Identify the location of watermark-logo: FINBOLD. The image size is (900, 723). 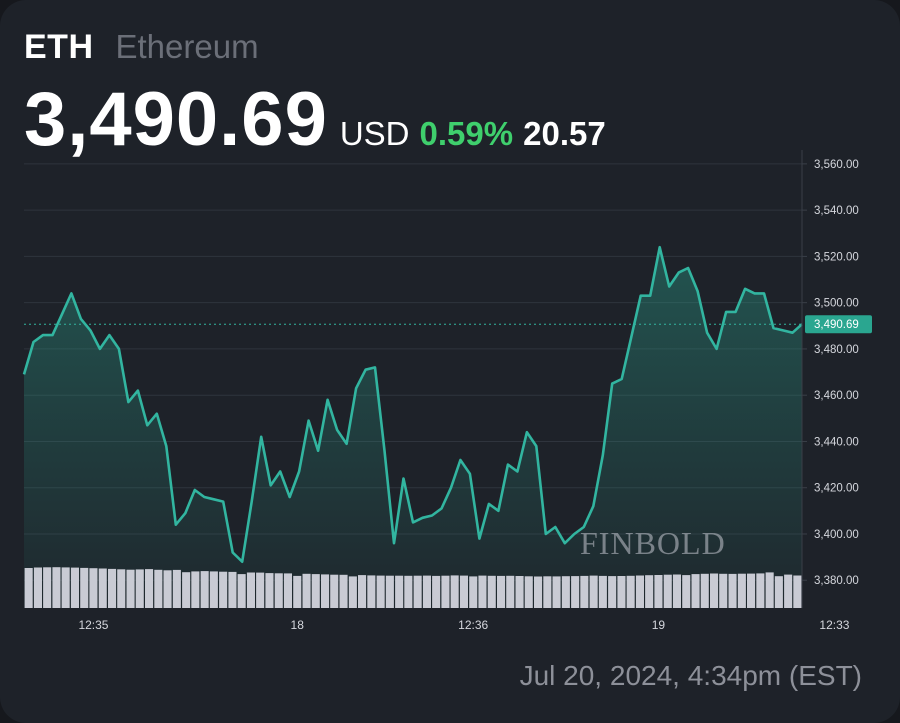
(653, 543).